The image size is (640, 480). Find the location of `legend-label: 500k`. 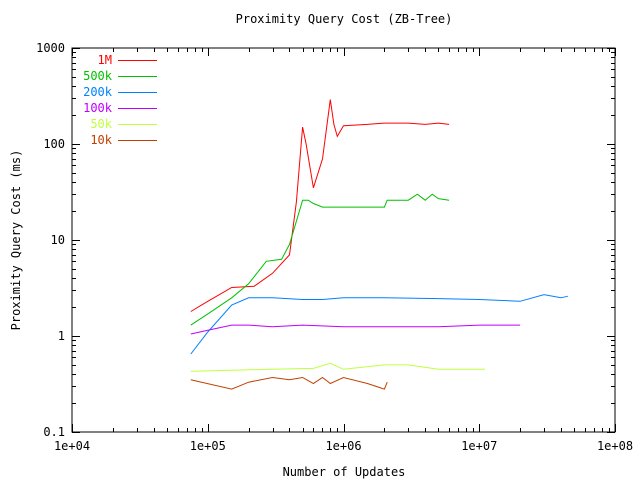

legend-label: 500k is located at coordinates (98, 76).